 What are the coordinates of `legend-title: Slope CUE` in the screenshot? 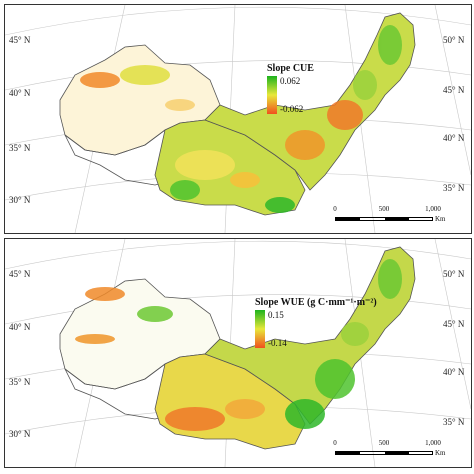 It's located at (290, 68).